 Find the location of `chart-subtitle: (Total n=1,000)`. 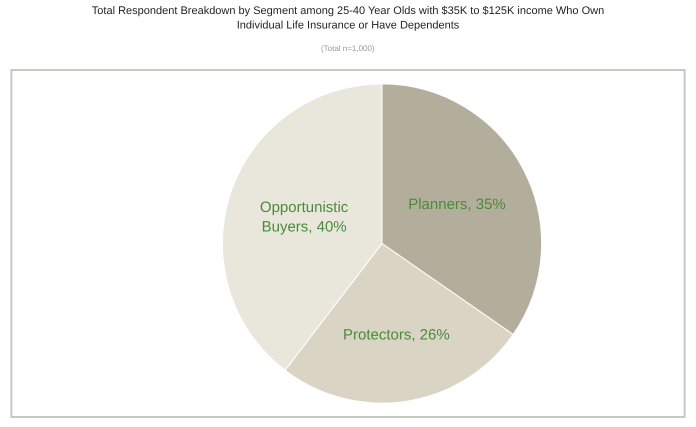

chart-subtitle: (Total n=1,000) is located at coordinates (348, 48).